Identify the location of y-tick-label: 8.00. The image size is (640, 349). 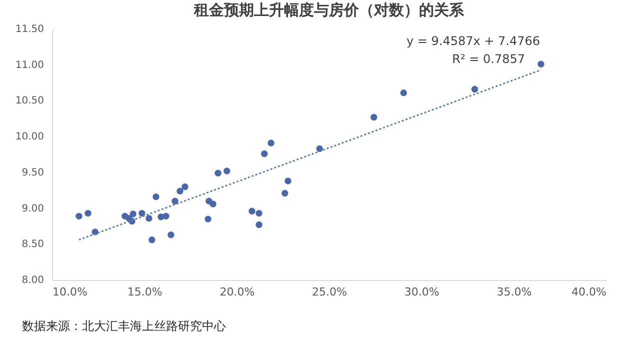
(33, 280).